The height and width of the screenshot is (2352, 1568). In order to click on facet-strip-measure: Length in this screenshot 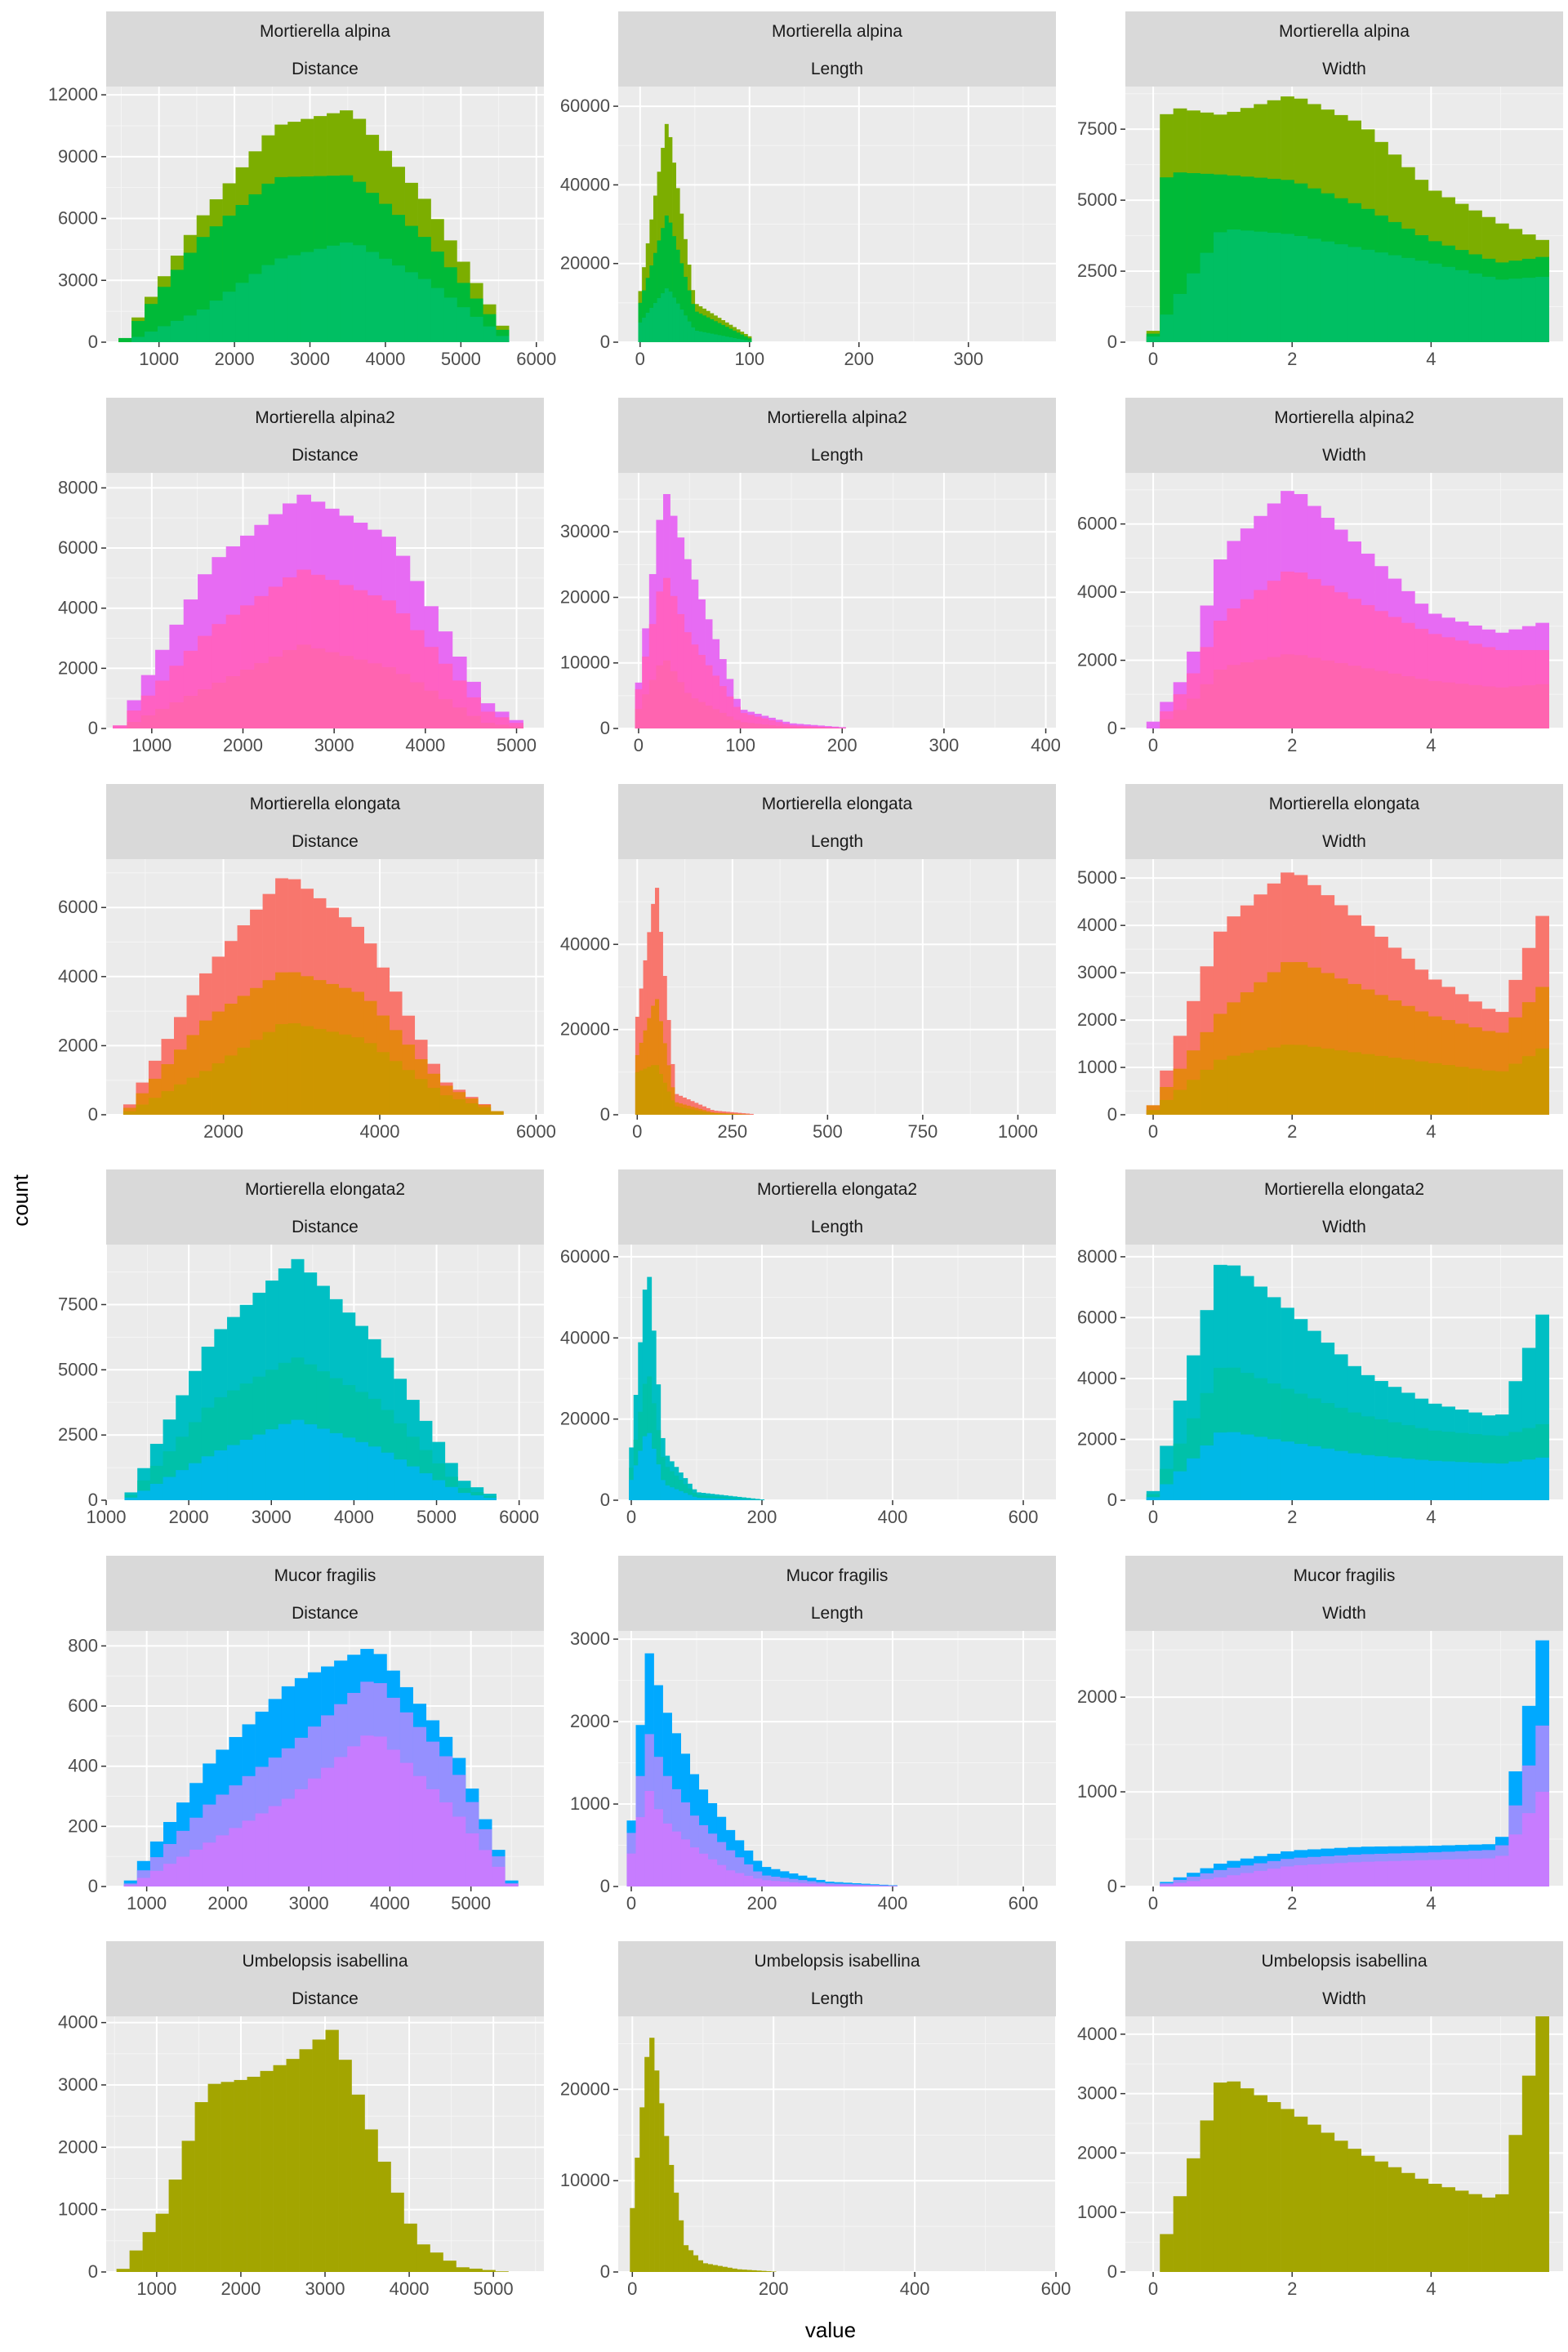, I will do `click(837, 1227)`.